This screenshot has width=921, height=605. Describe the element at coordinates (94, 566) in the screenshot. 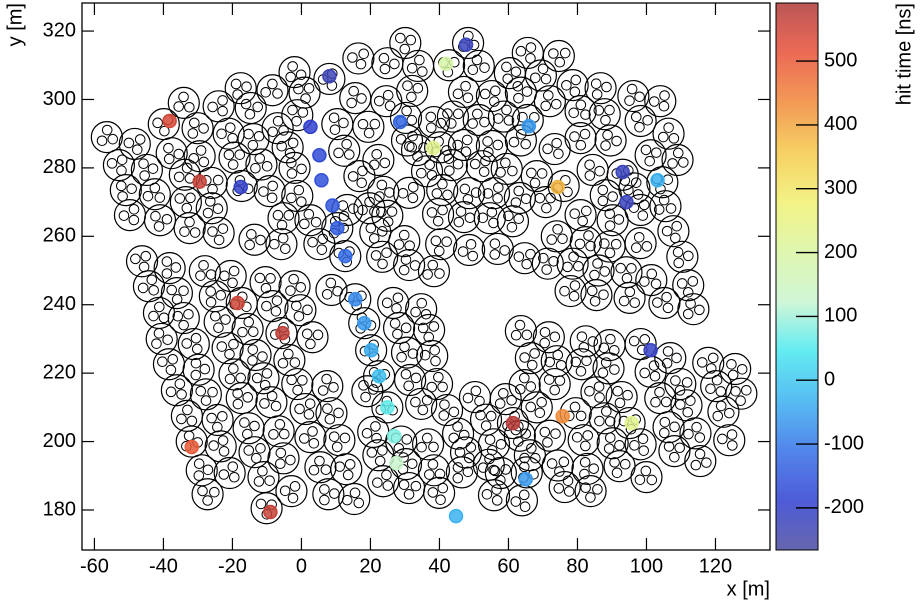

I see `x-tick-label: -60` at that location.